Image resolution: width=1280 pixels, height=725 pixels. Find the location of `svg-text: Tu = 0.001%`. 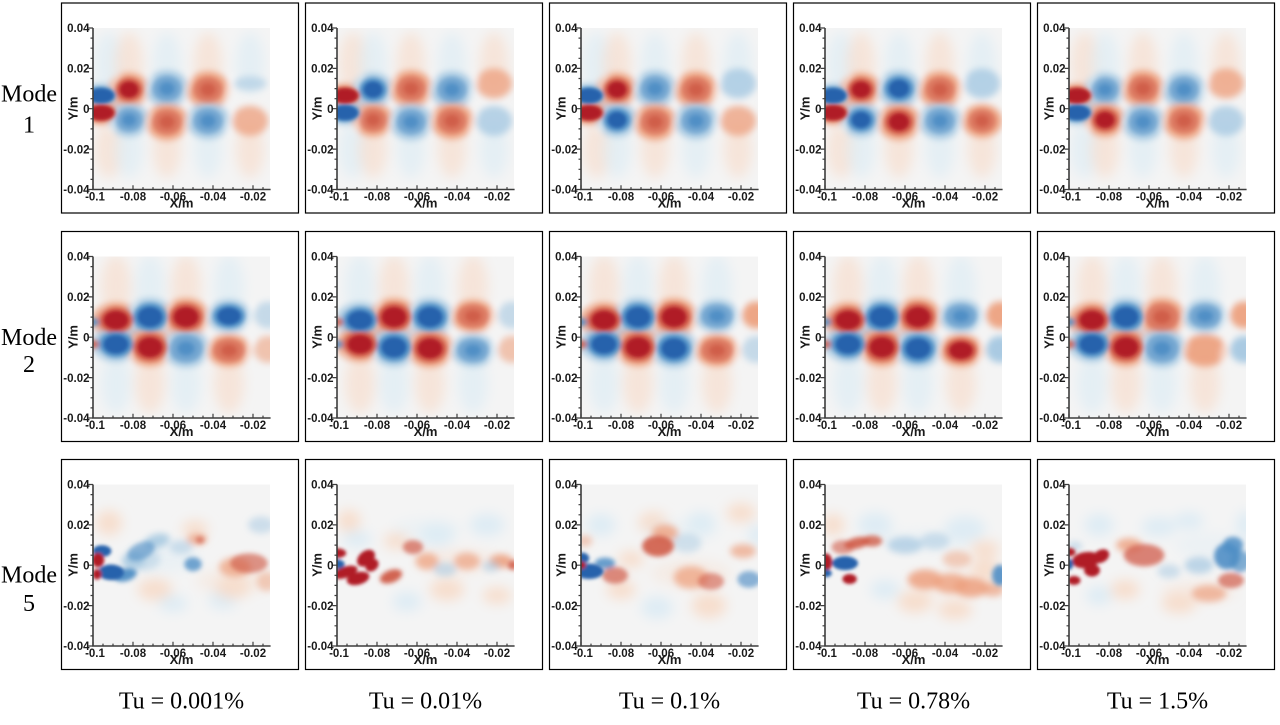

svg-text: Tu = 0.001% is located at coordinates (181, 702).